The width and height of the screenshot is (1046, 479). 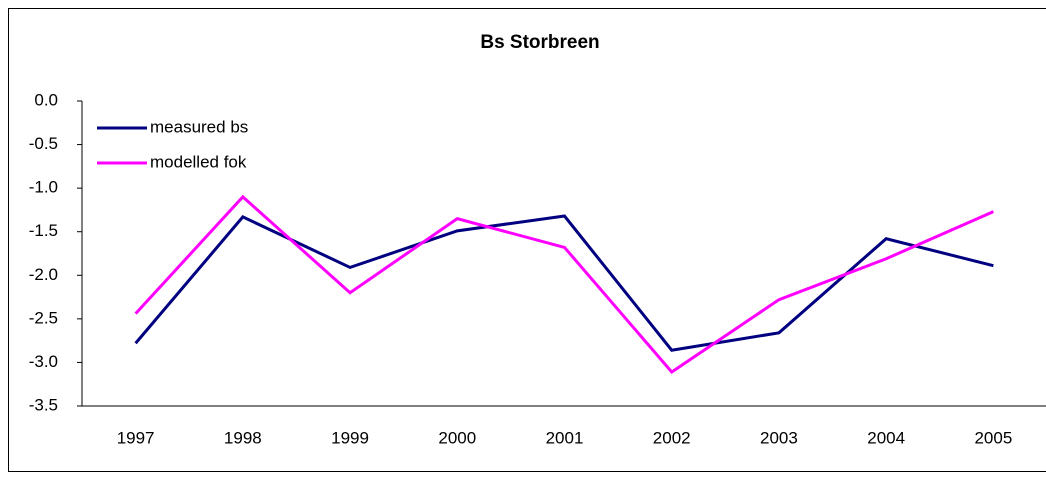 I want to click on y-tick-label: -2.0, so click(x=43, y=274).